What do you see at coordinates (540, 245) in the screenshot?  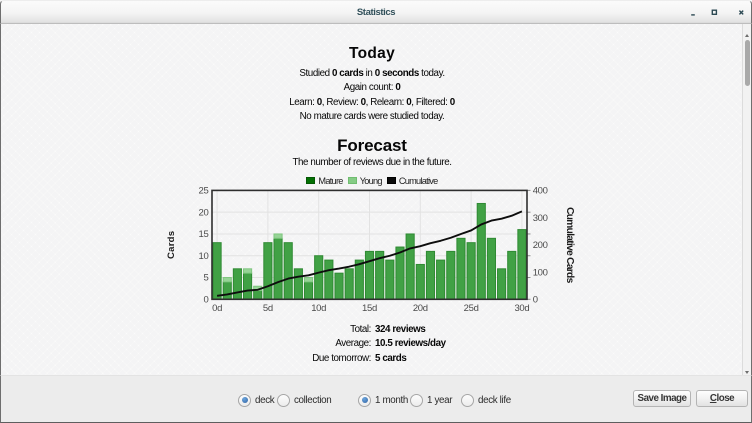 I see `svg-text: 200` at bounding box center [540, 245].